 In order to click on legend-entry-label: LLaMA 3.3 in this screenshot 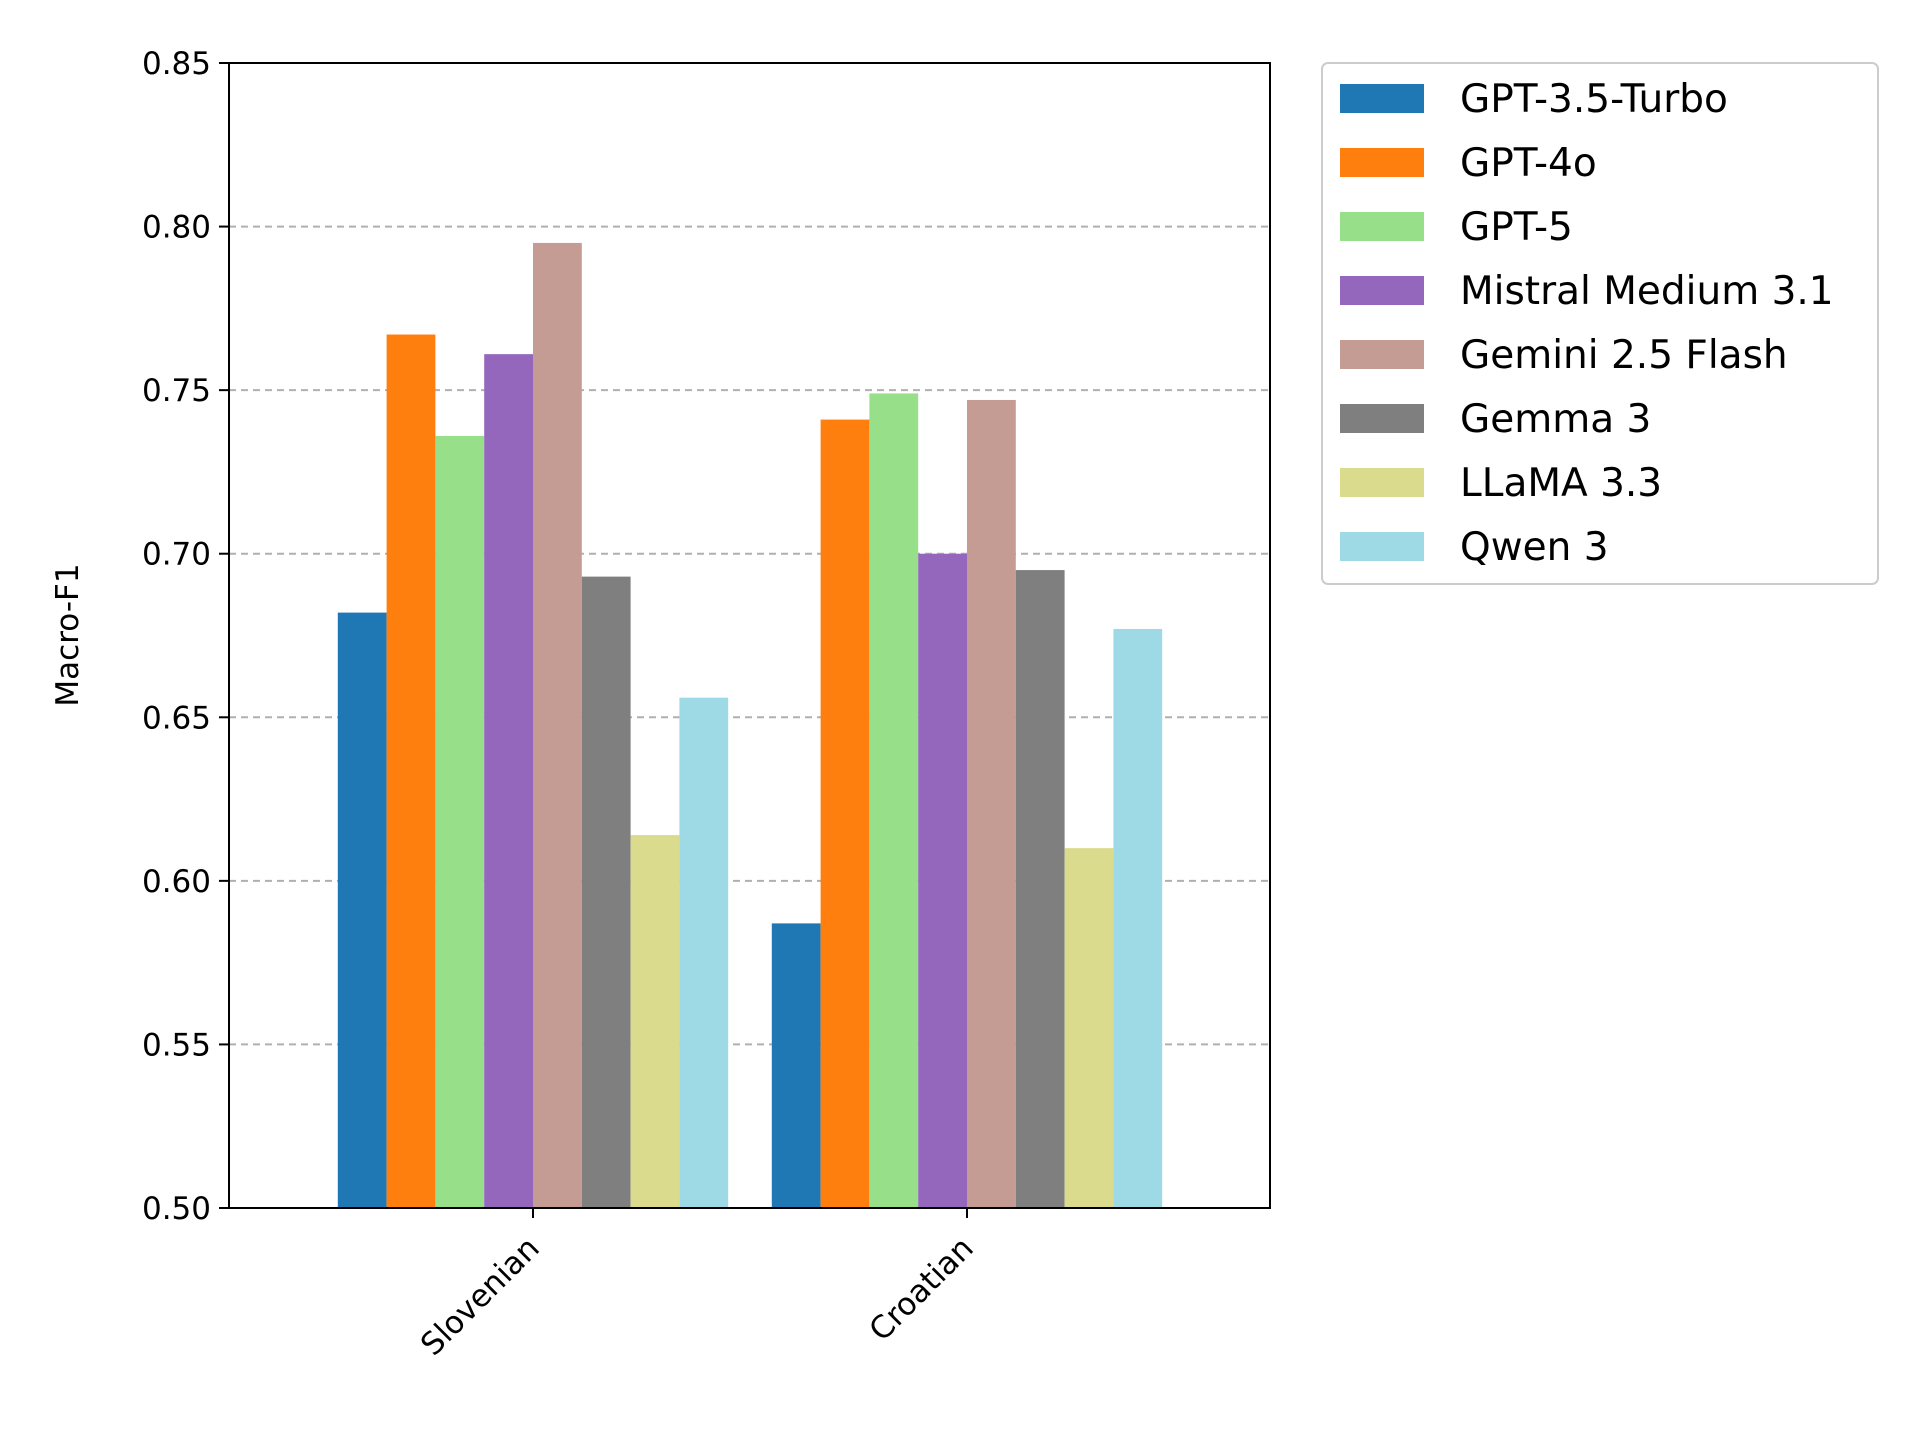, I will do `click(1561, 483)`.